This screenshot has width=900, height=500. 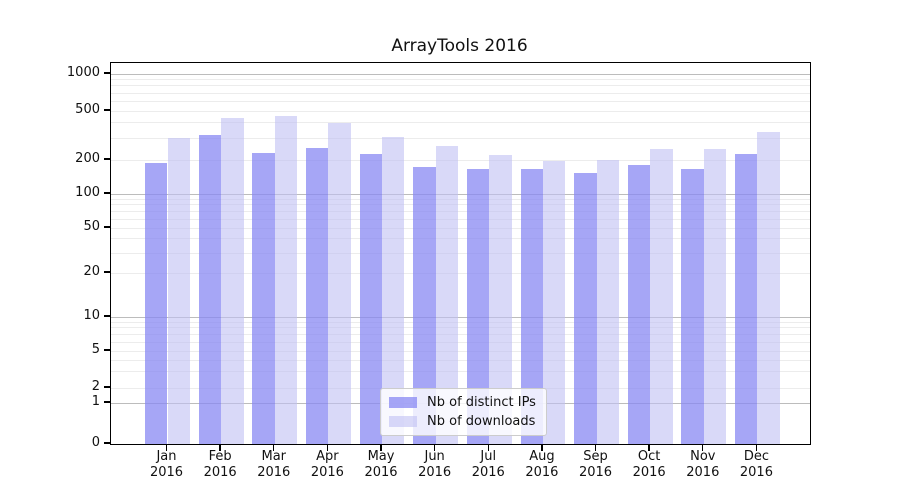 I want to click on bar-distinct-ips-oct, so click(x=639, y=304).